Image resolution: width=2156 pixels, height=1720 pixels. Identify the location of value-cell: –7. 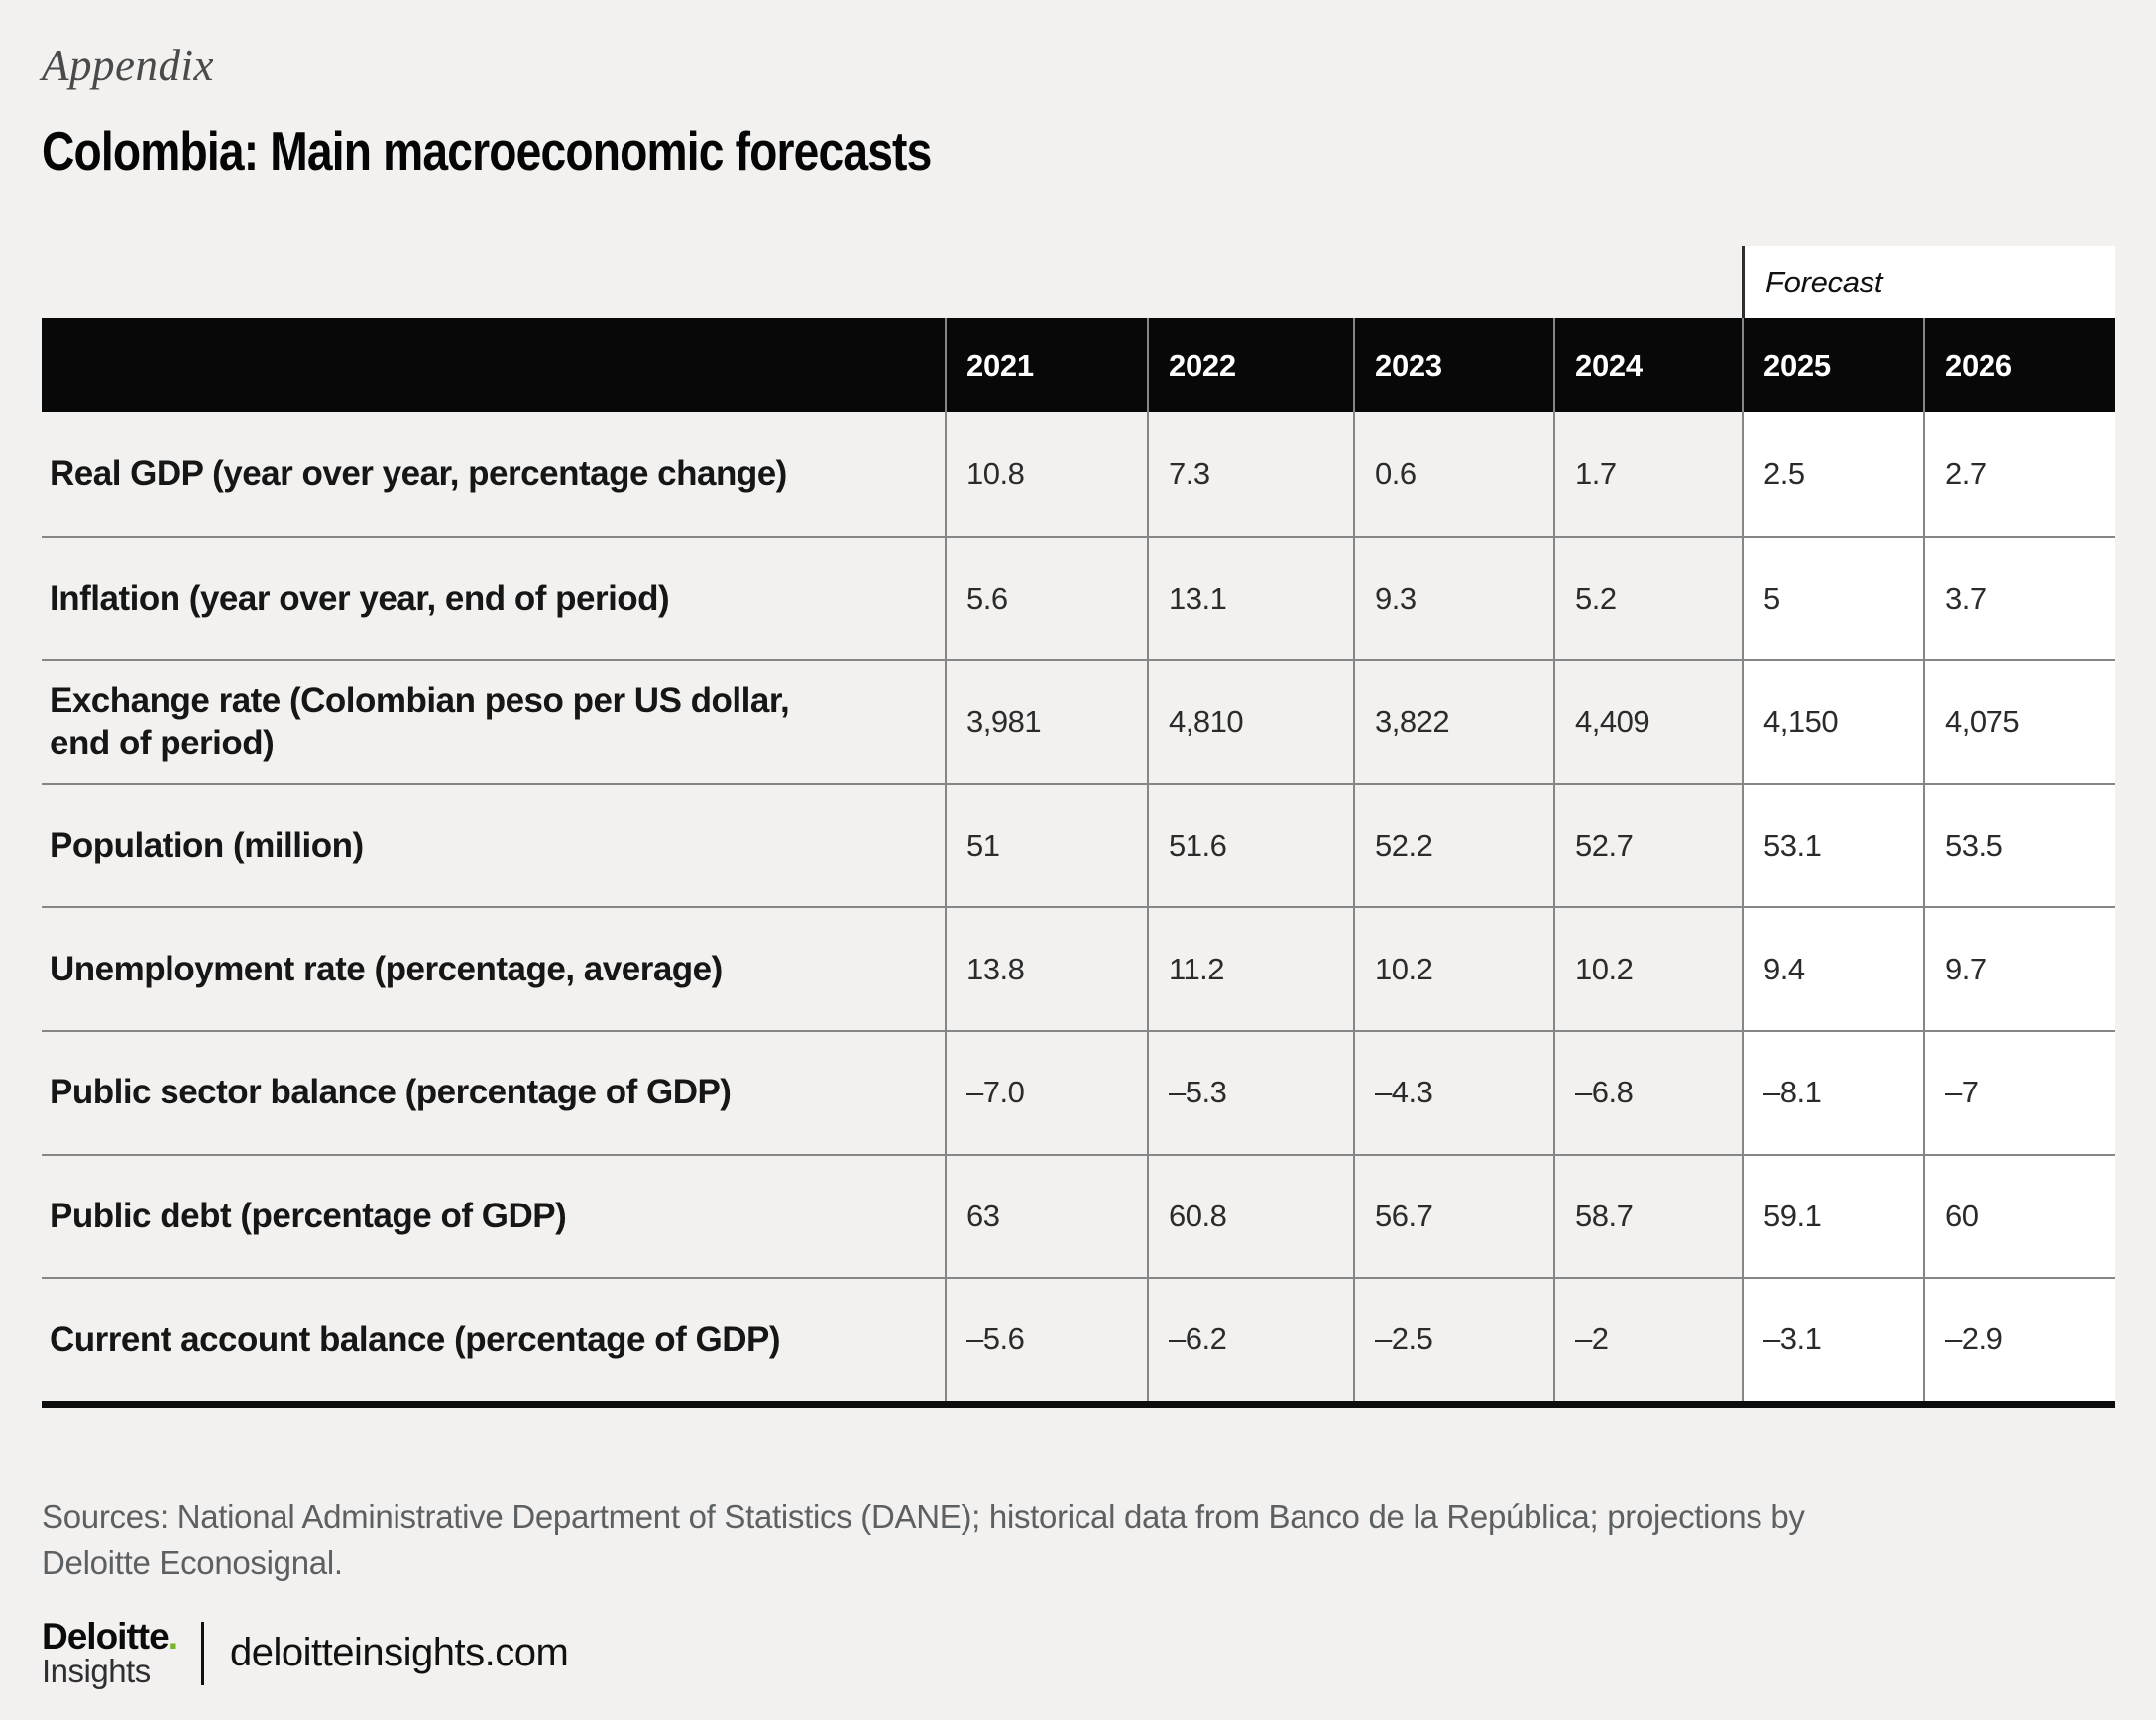
(2019, 1092).